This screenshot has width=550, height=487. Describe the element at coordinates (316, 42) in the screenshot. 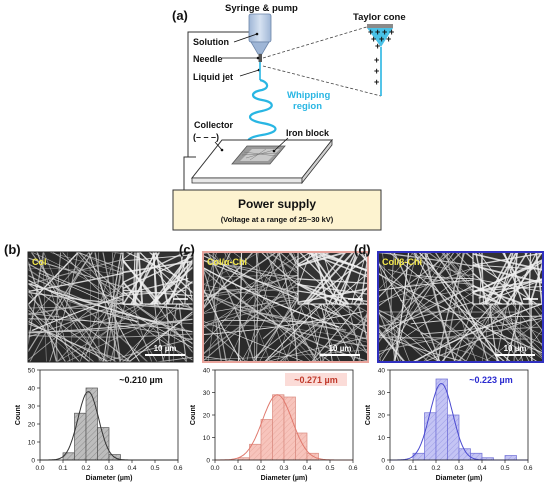

I see `zoom-line-top` at that location.